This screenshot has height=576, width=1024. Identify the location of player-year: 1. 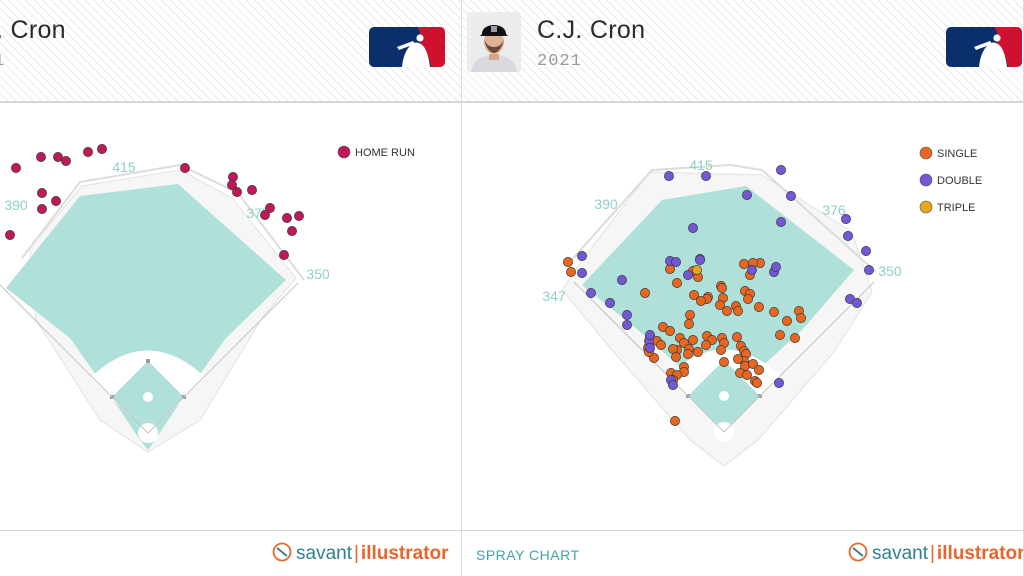
(2, 61).